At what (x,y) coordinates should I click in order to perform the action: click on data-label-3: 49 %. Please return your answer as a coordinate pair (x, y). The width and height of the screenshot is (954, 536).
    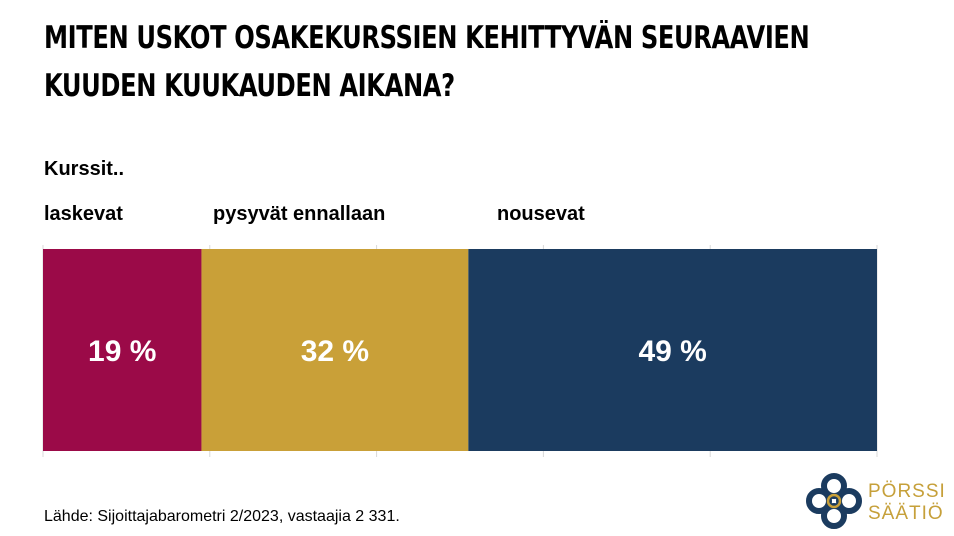
    Looking at the image, I should click on (672, 351).